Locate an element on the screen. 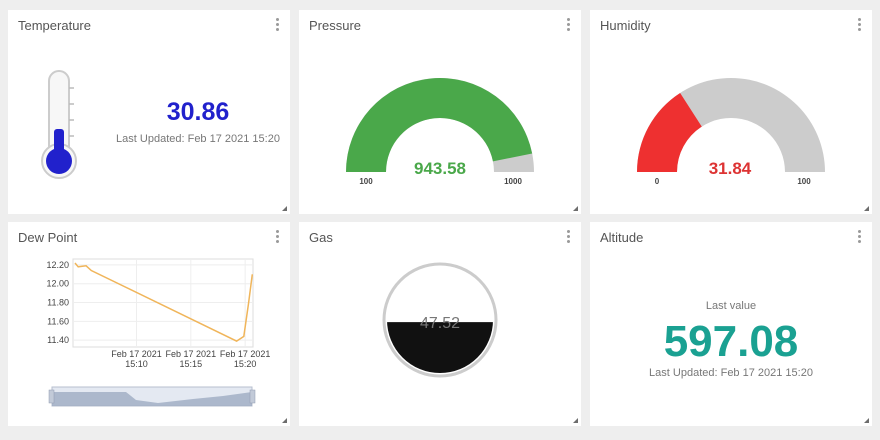 This screenshot has height=440, width=880. y-tick-label: 11.40 is located at coordinates (58, 340).